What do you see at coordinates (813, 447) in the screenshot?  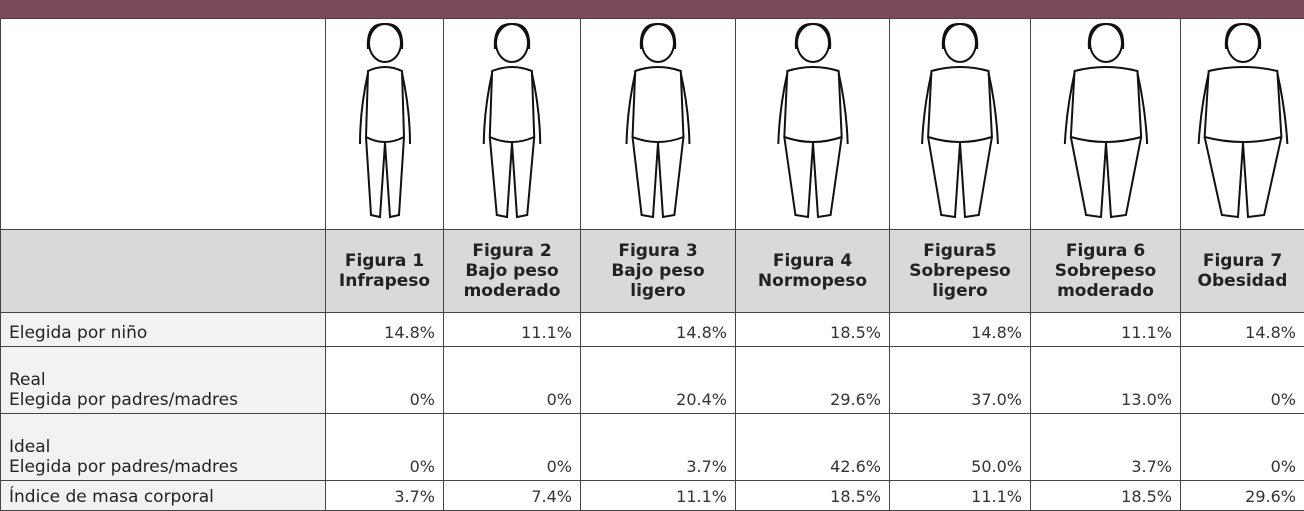 I see `value-cell: 42.6%` at bounding box center [813, 447].